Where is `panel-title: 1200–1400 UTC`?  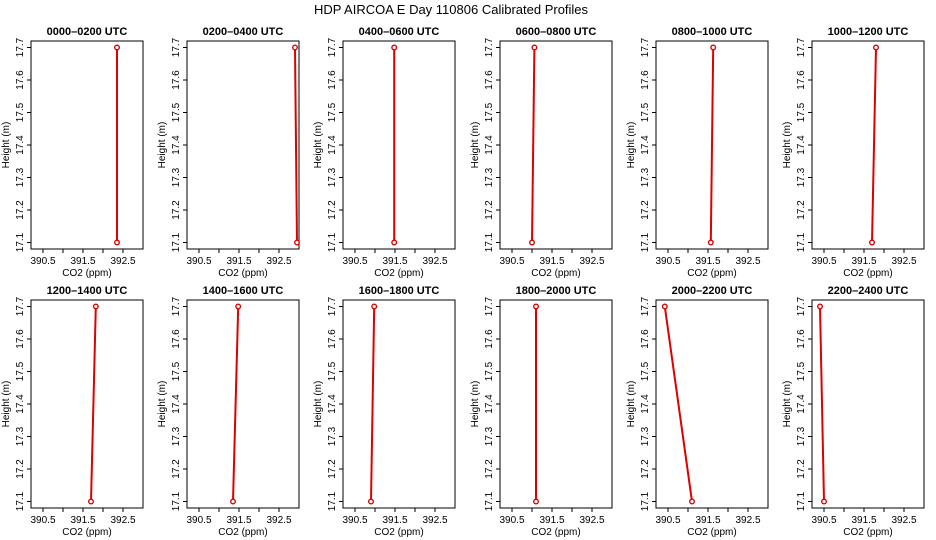 panel-title: 1200–1400 UTC is located at coordinates (87, 291).